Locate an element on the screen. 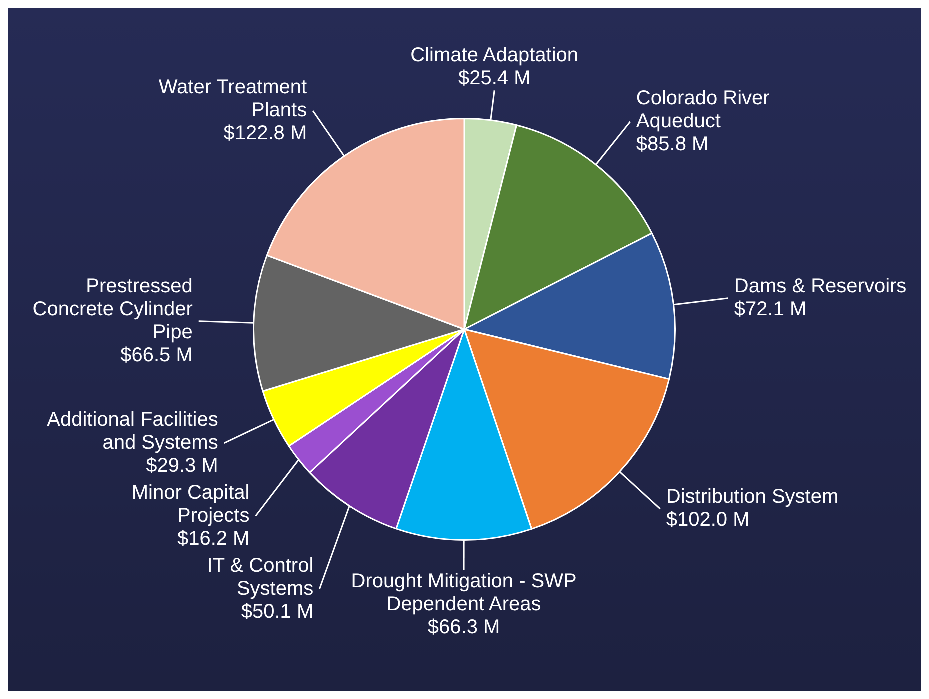 The width and height of the screenshot is (929, 699). data-label: $29.3 M is located at coordinates (182, 465).